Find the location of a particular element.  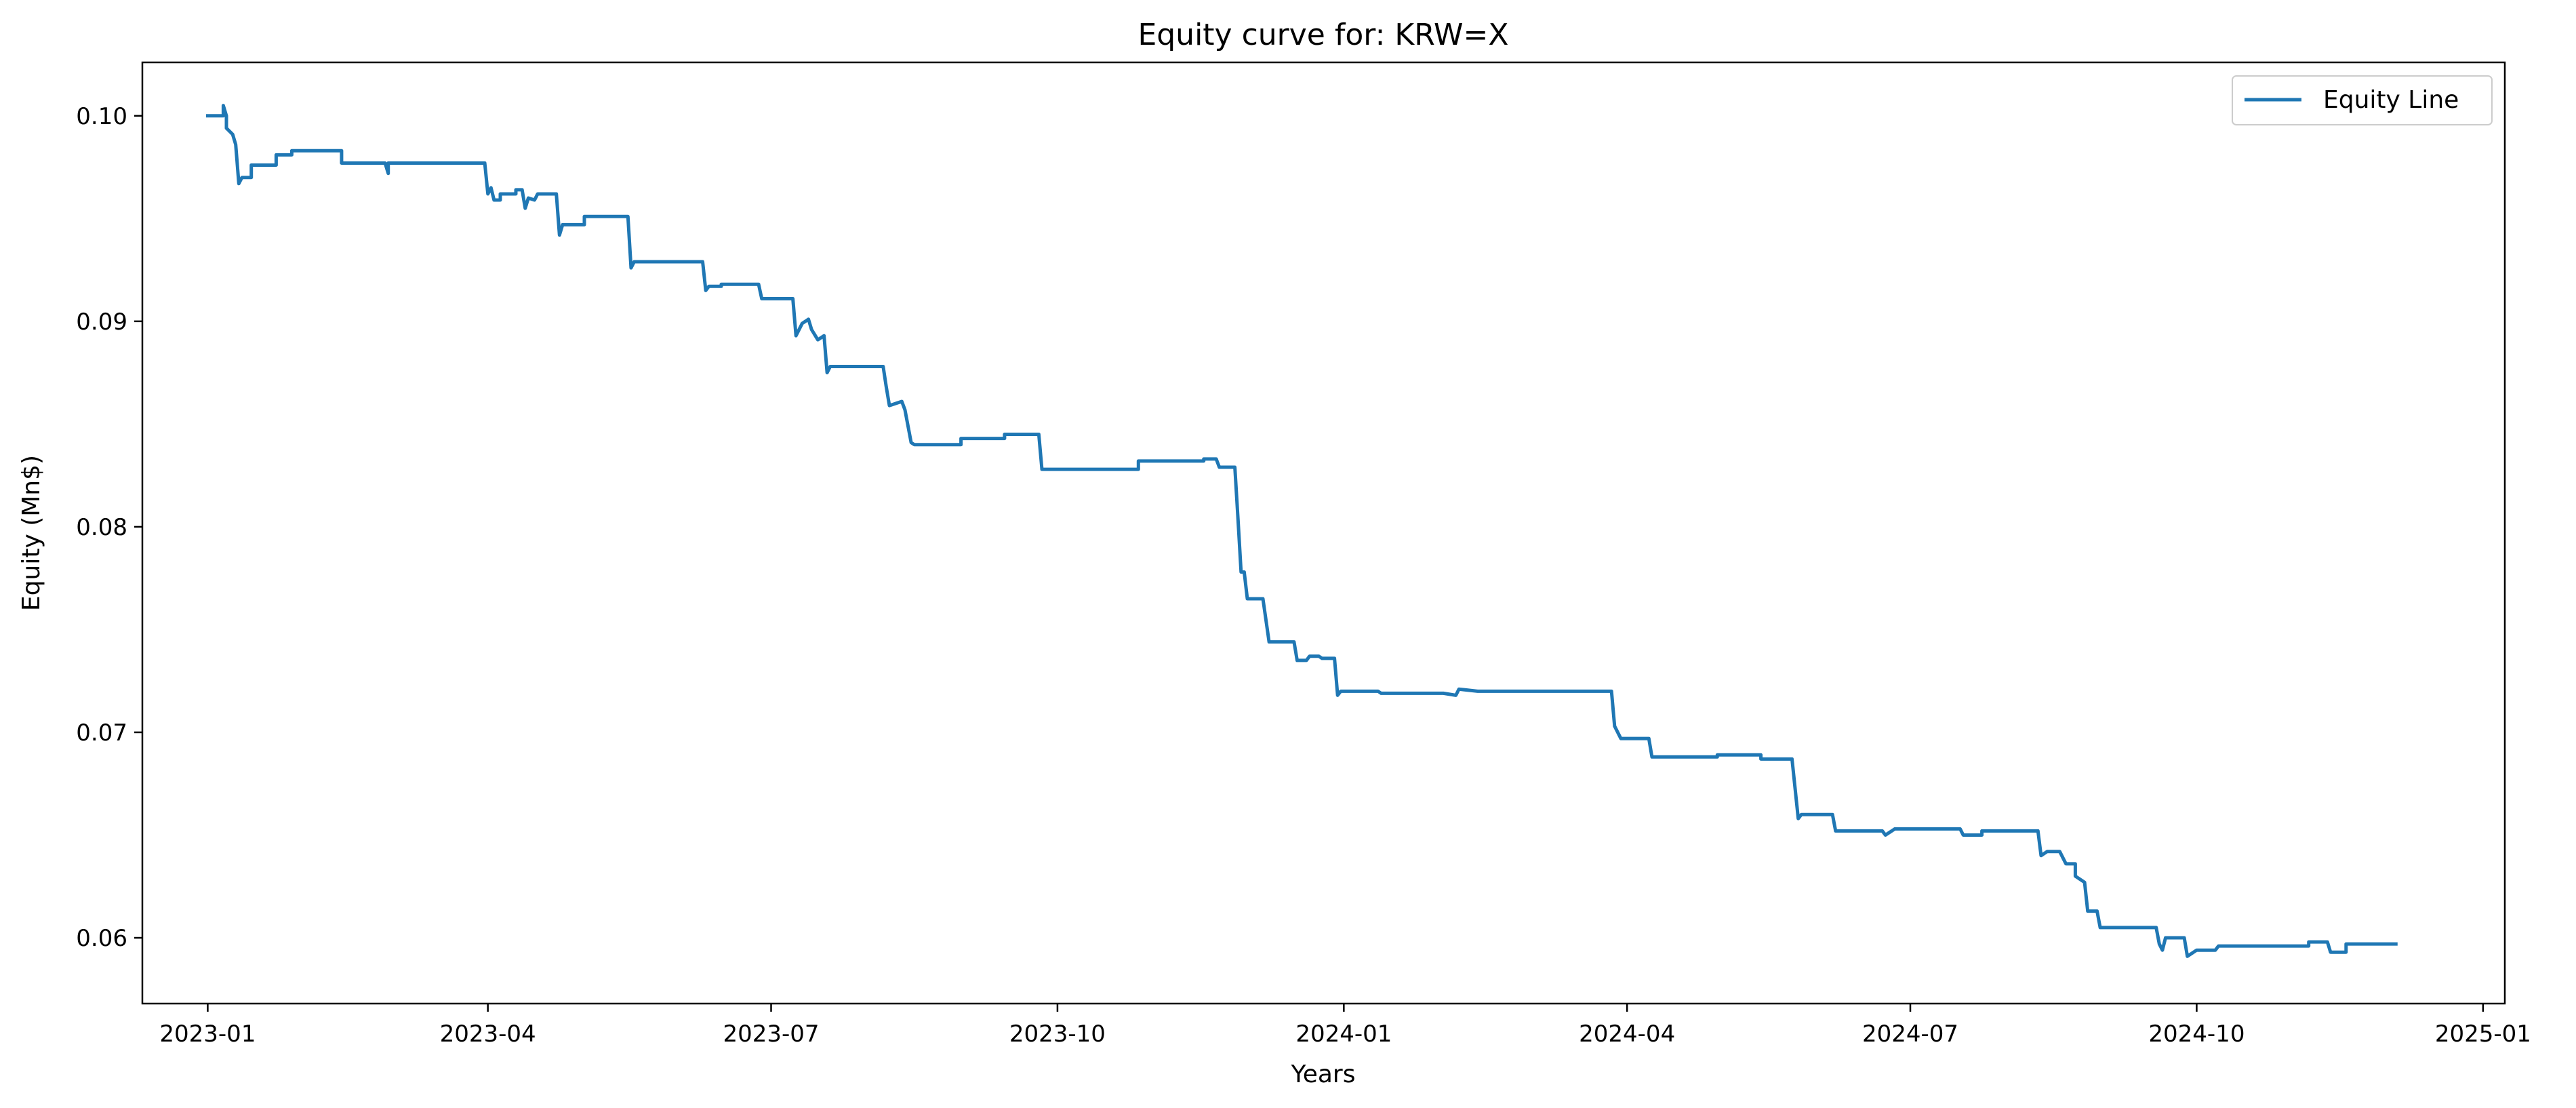

x-tick-label: 2023-07 is located at coordinates (771, 1035).